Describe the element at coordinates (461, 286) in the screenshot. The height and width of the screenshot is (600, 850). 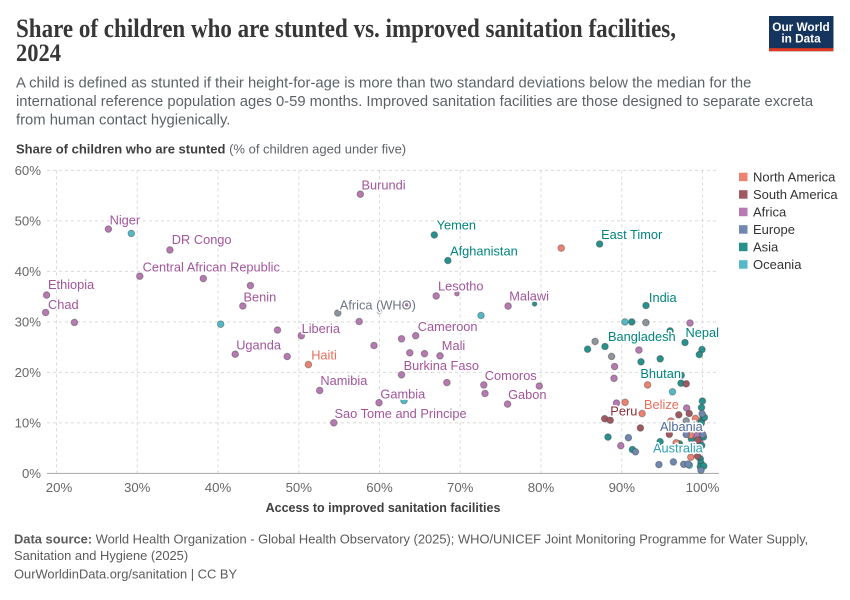
I see `svg-text: Lesotho` at that location.